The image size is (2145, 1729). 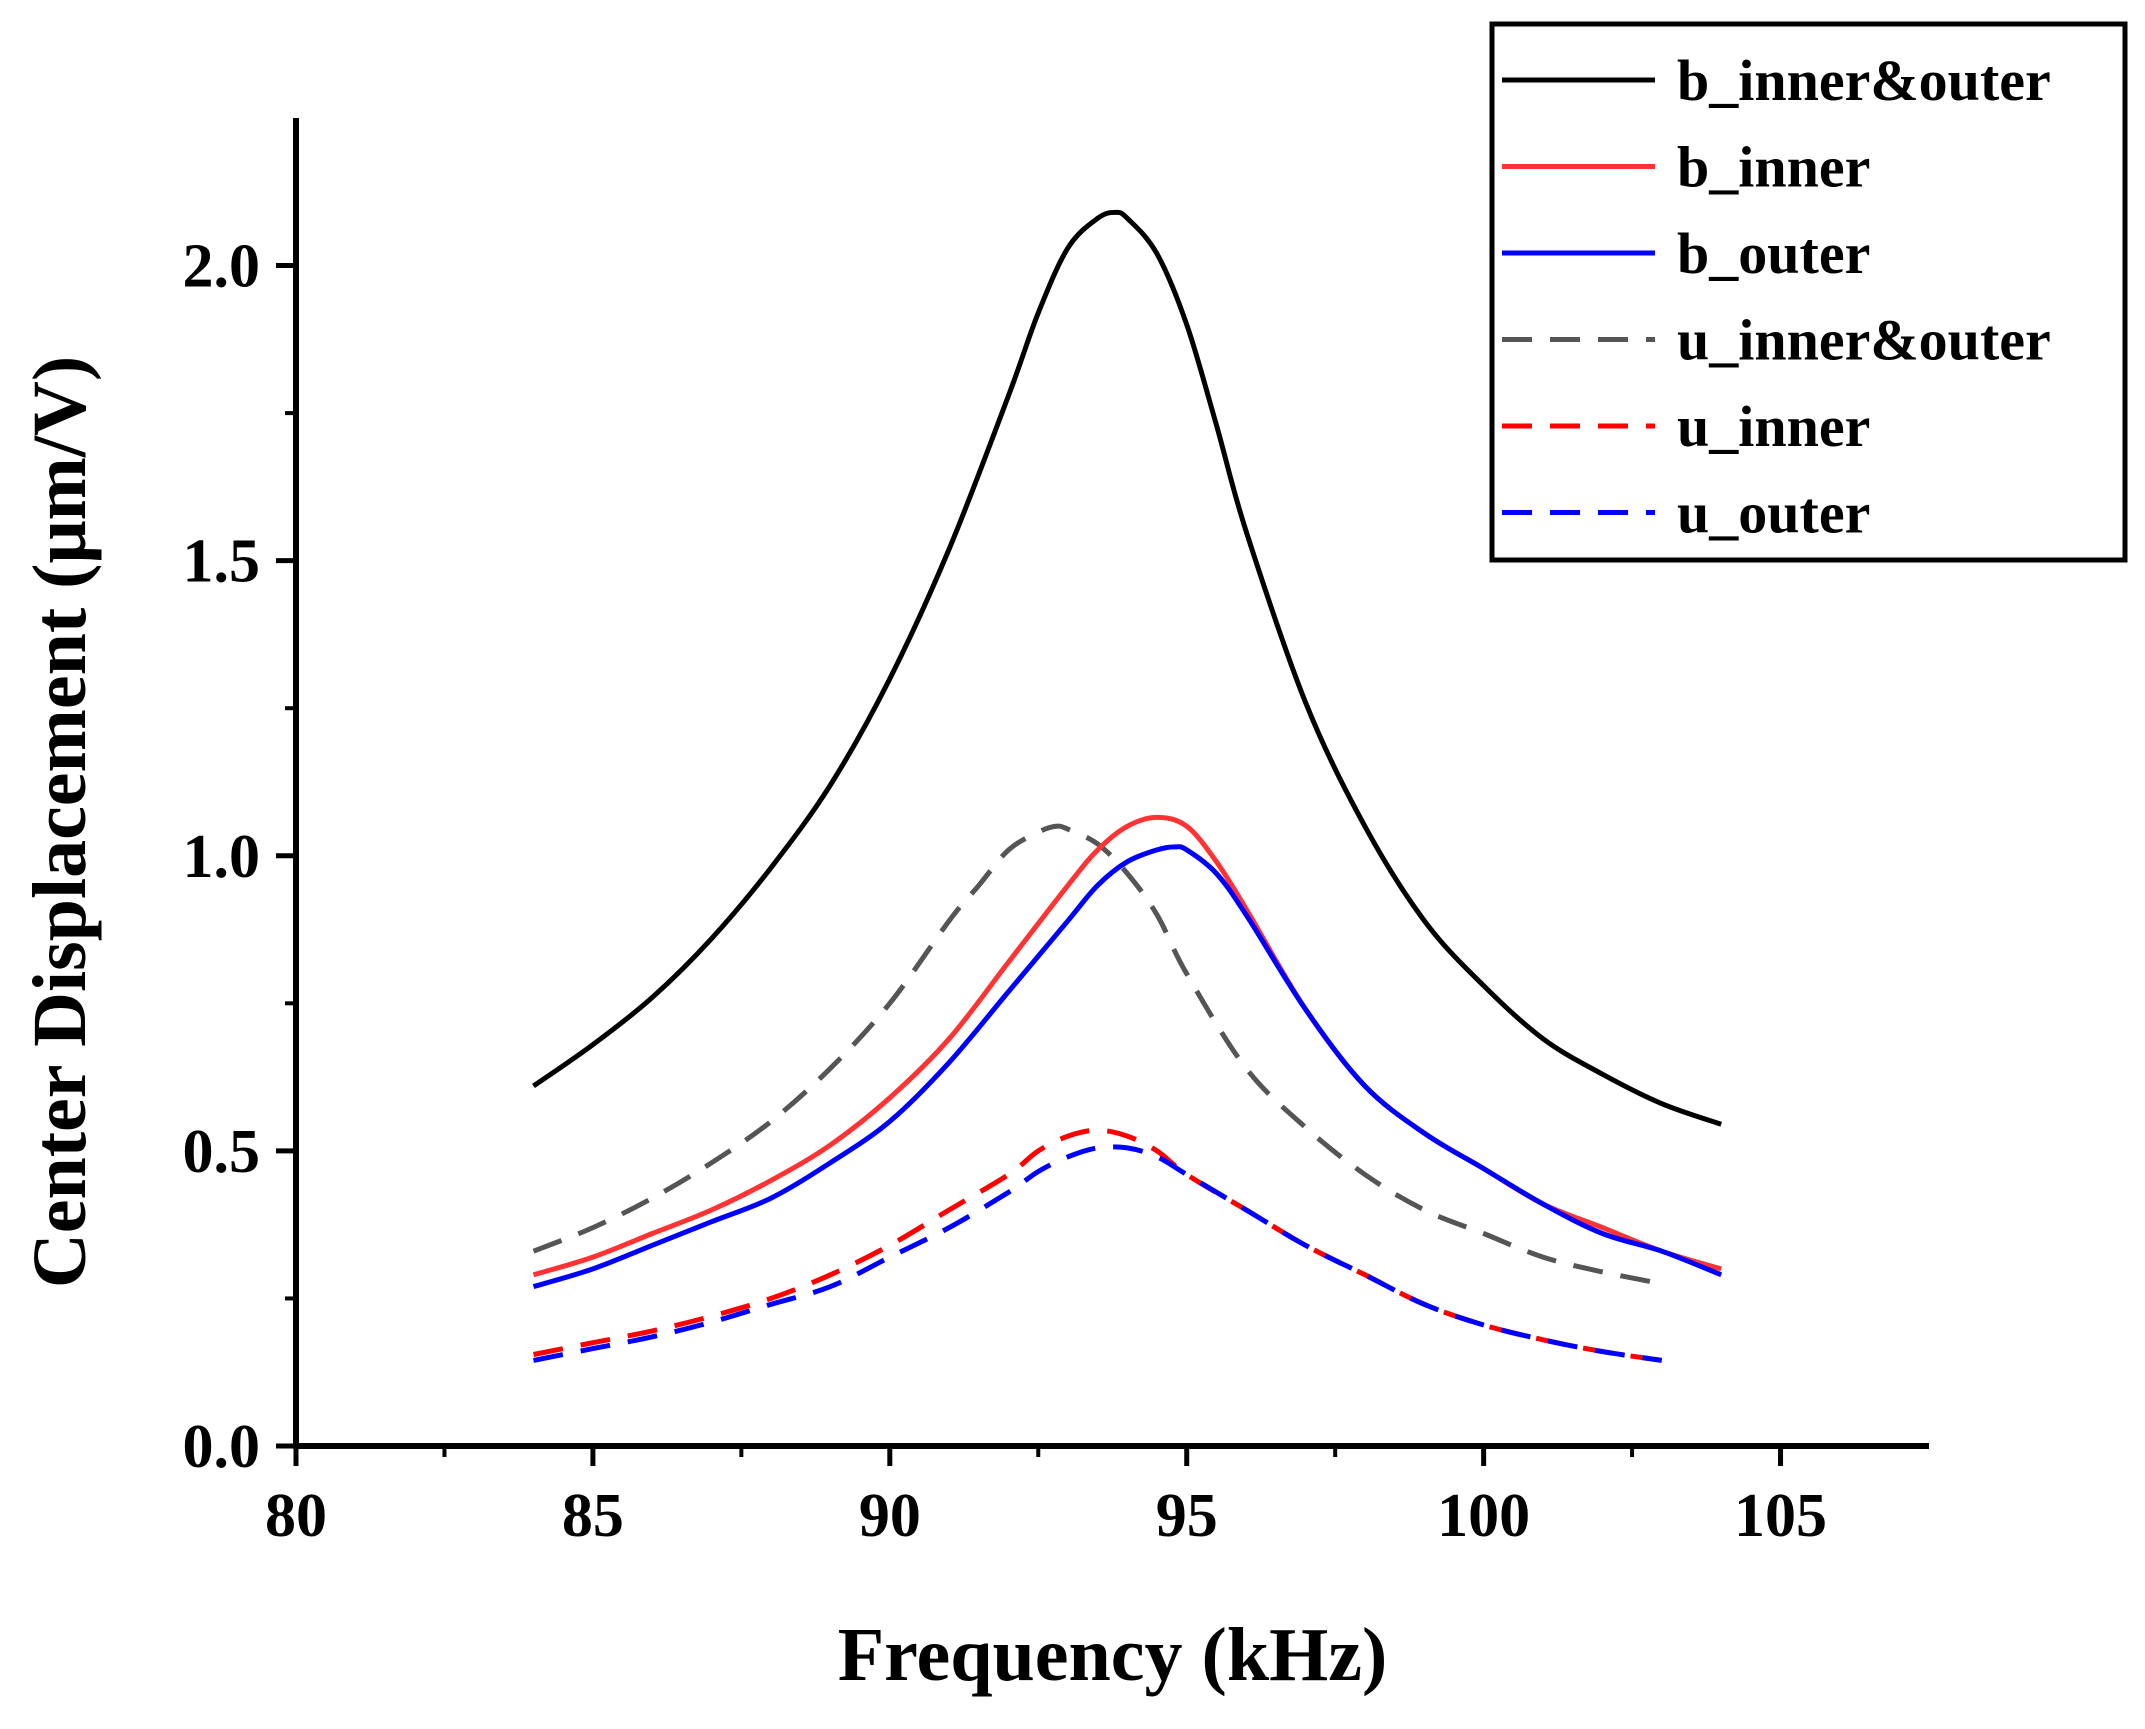 I want to click on x-tick-label: 105, so click(x=1780, y=1516).